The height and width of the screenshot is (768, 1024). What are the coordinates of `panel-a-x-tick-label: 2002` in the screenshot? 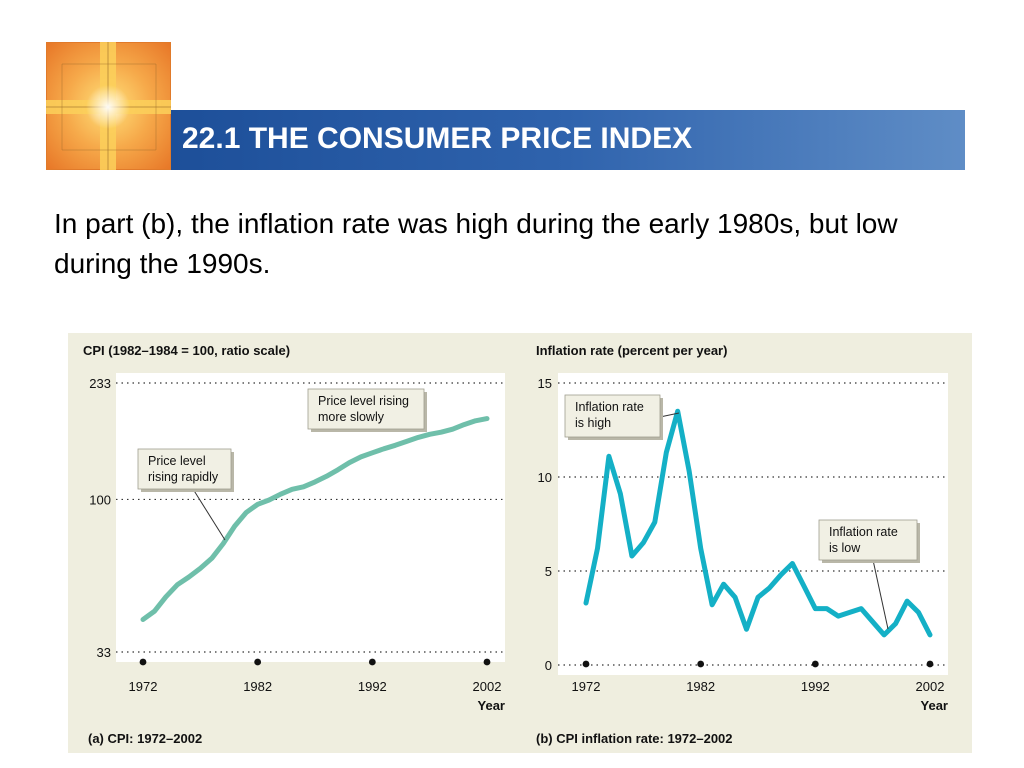 It's located at (487, 686).